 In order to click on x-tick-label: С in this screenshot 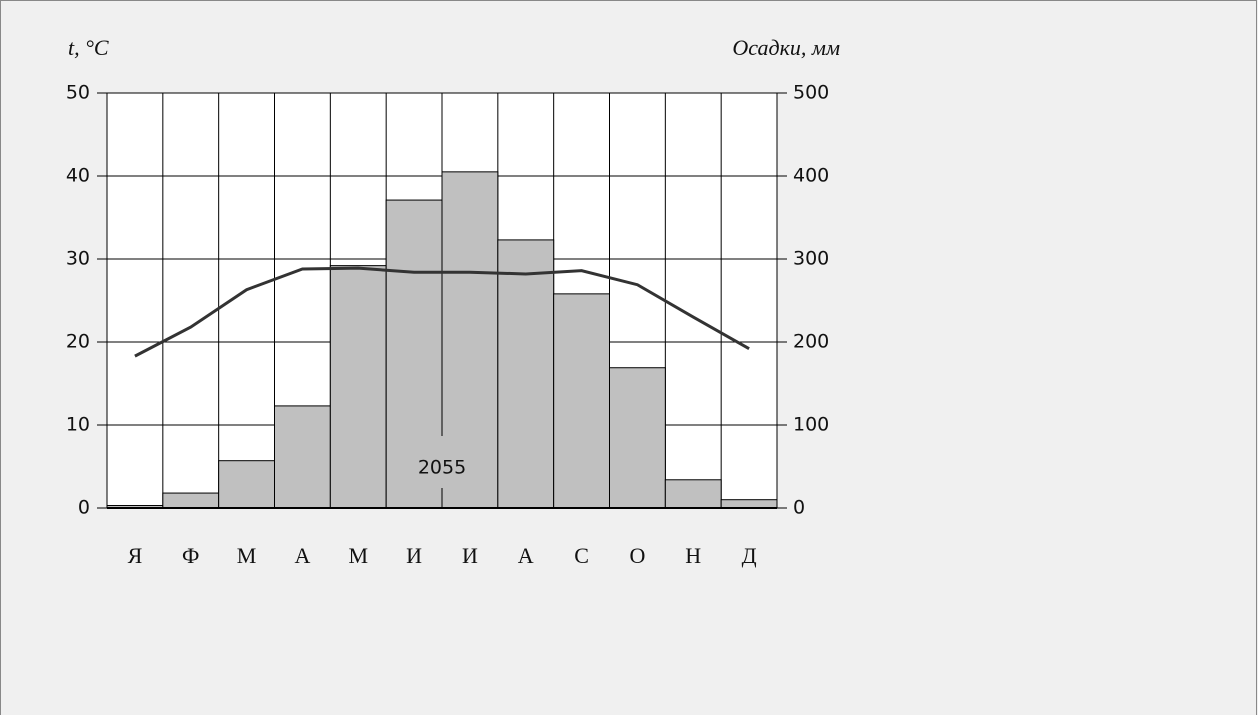, I will do `click(581, 555)`.